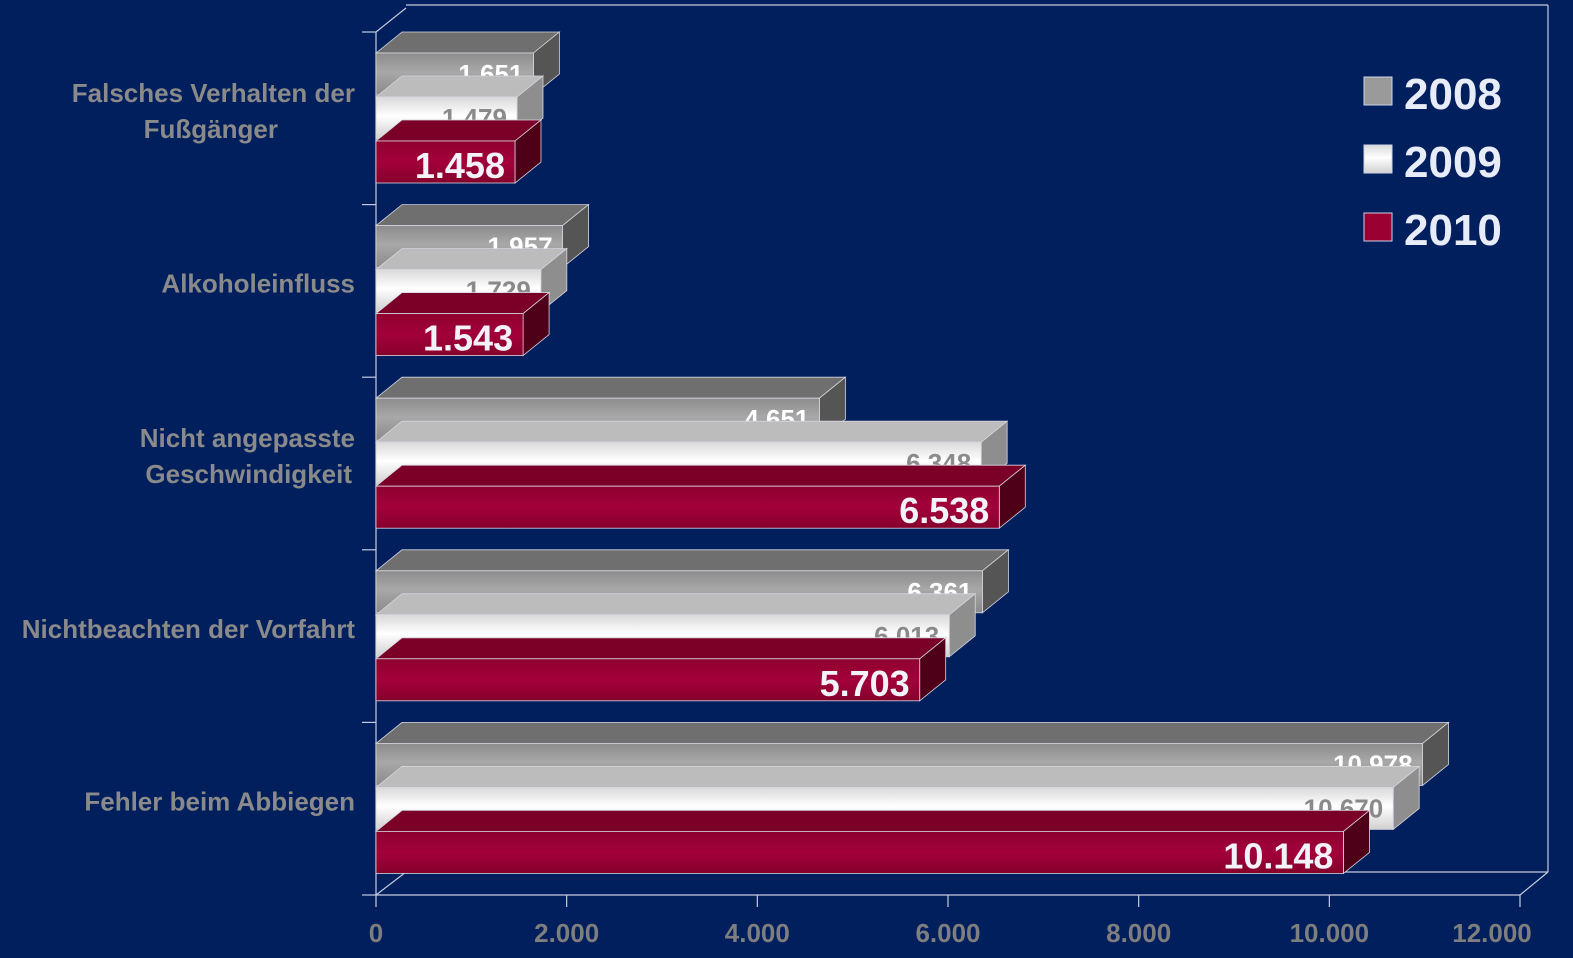 The height and width of the screenshot is (958, 1573). I want to click on category-label: Geschwindigkeit, so click(248, 474).